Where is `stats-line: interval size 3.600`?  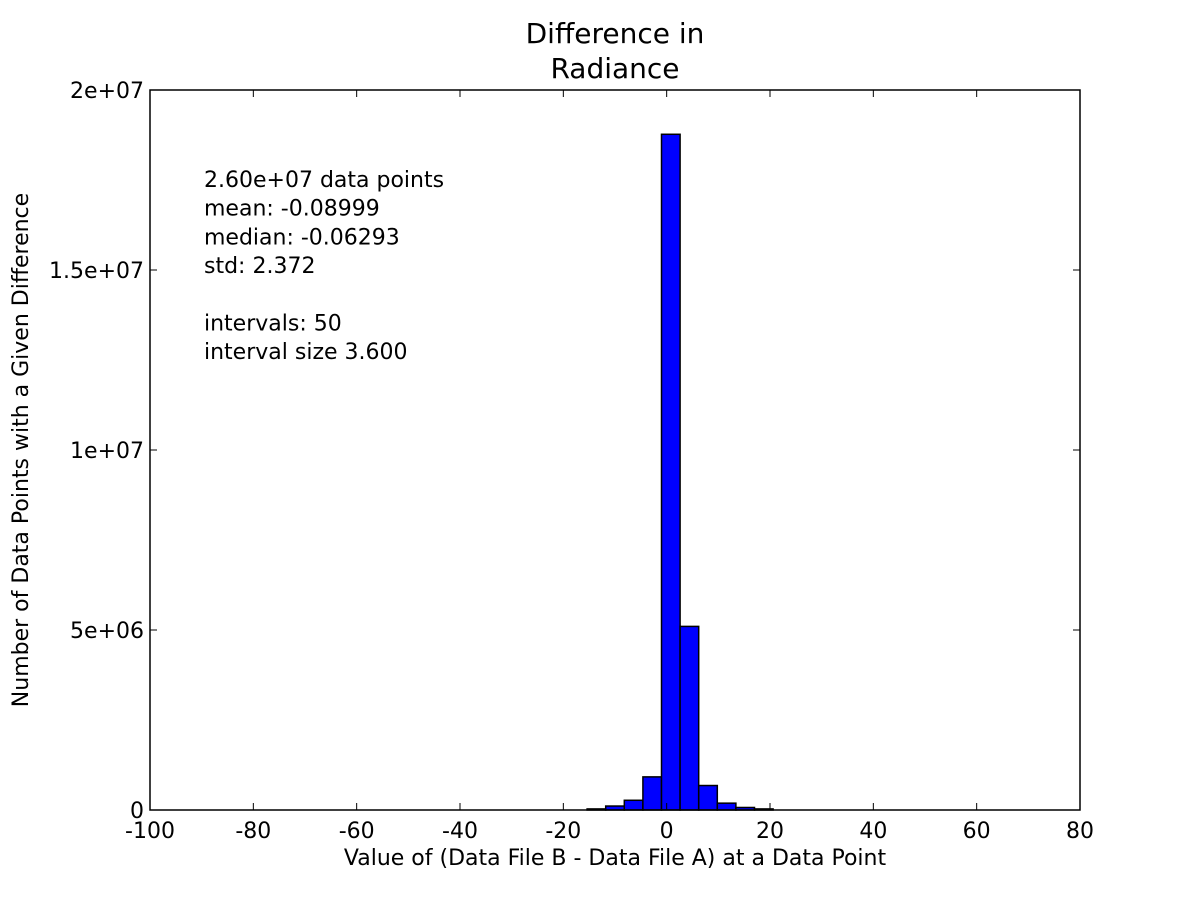
stats-line: interval size 3.600 is located at coordinates (306, 352).